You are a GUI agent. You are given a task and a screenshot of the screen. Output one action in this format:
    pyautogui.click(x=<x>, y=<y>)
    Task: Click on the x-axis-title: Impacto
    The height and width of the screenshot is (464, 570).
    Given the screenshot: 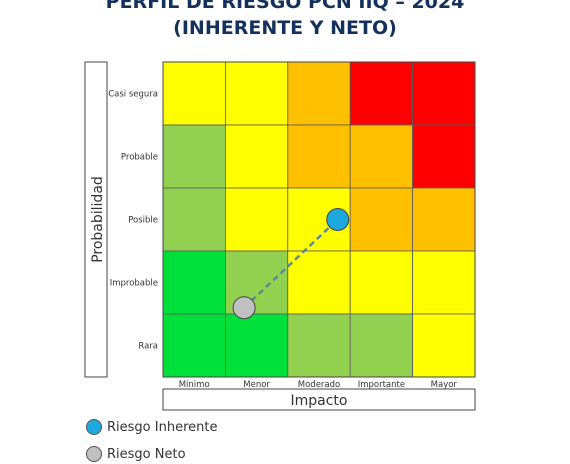 What is the action you would take?
    pyautogui.click(x=319, y=401)
    